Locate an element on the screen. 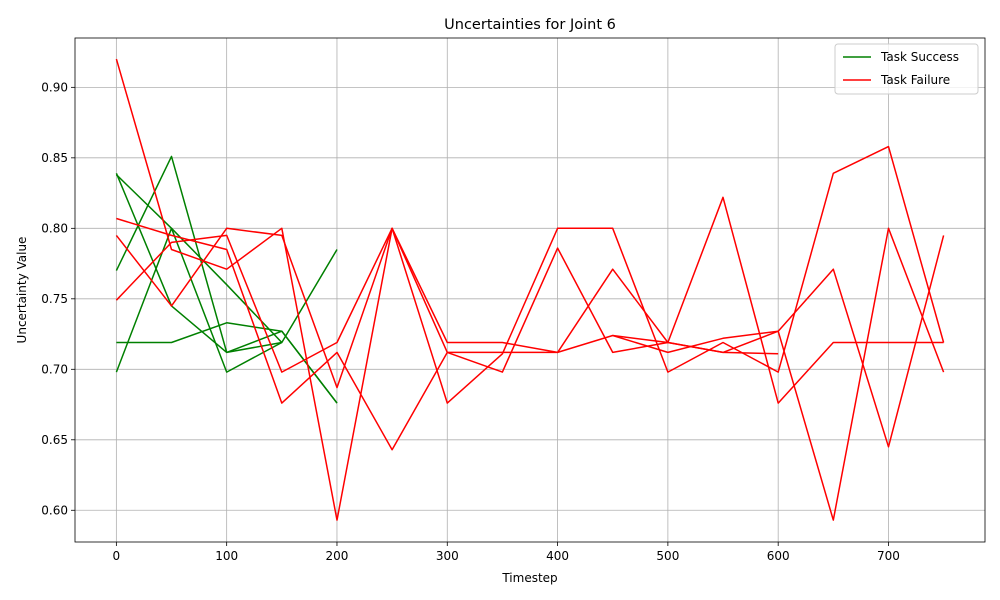 This screenshot has width=1000, height=600. x-tick-label: 700 is located at coordinates (888, 556).